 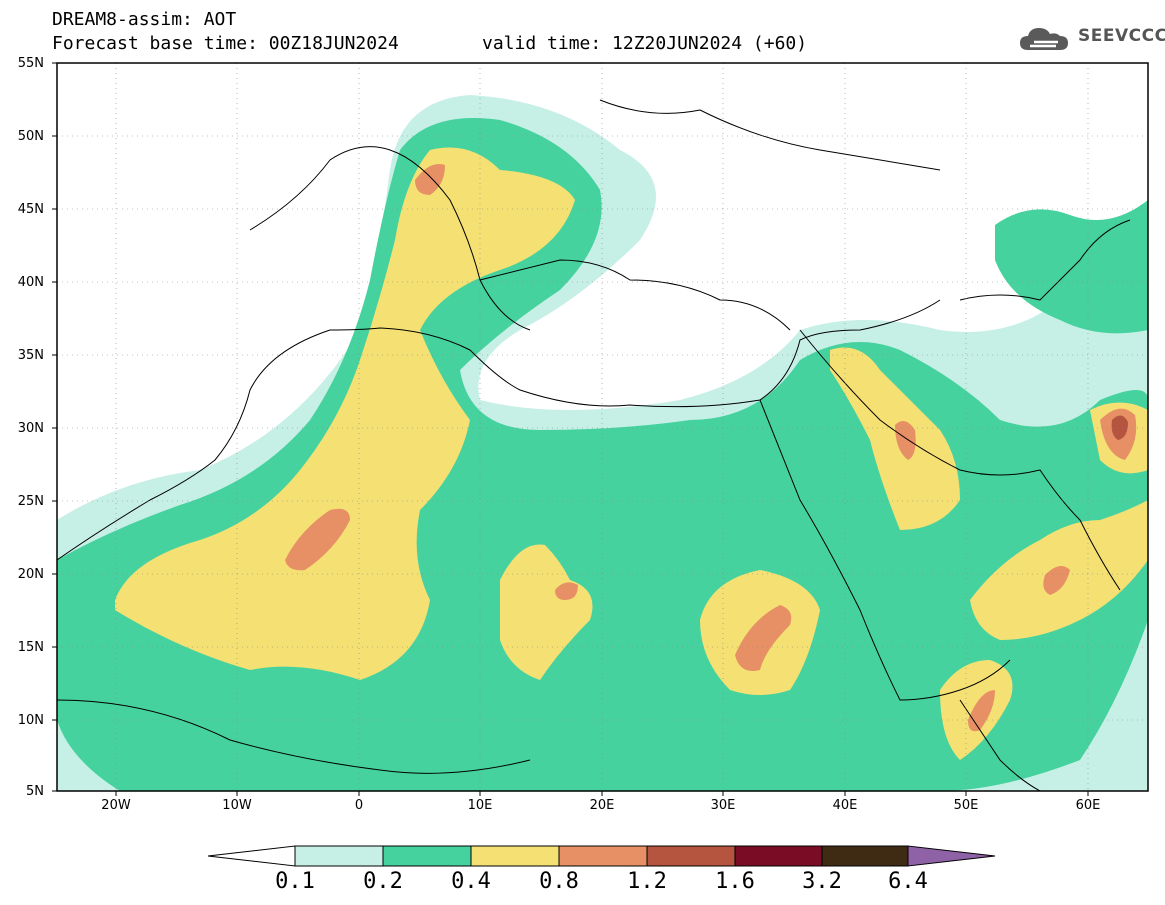 I want to click on colorbar, so click(x=601, y=856).